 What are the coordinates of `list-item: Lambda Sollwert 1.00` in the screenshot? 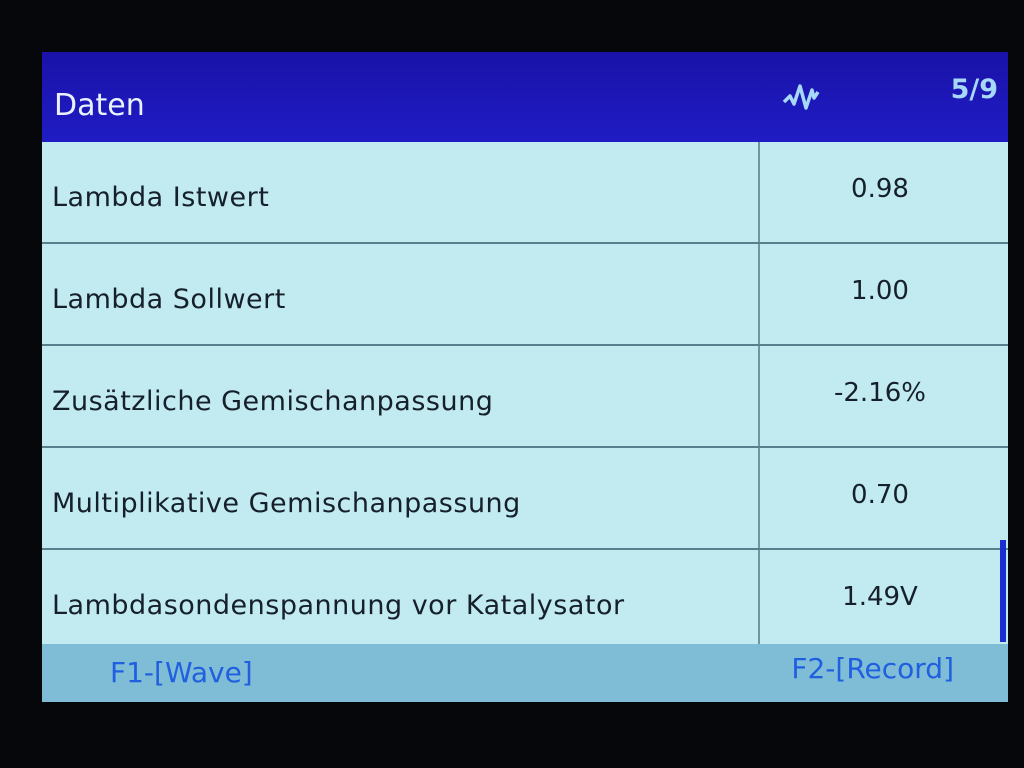 It's located at (525, 295).